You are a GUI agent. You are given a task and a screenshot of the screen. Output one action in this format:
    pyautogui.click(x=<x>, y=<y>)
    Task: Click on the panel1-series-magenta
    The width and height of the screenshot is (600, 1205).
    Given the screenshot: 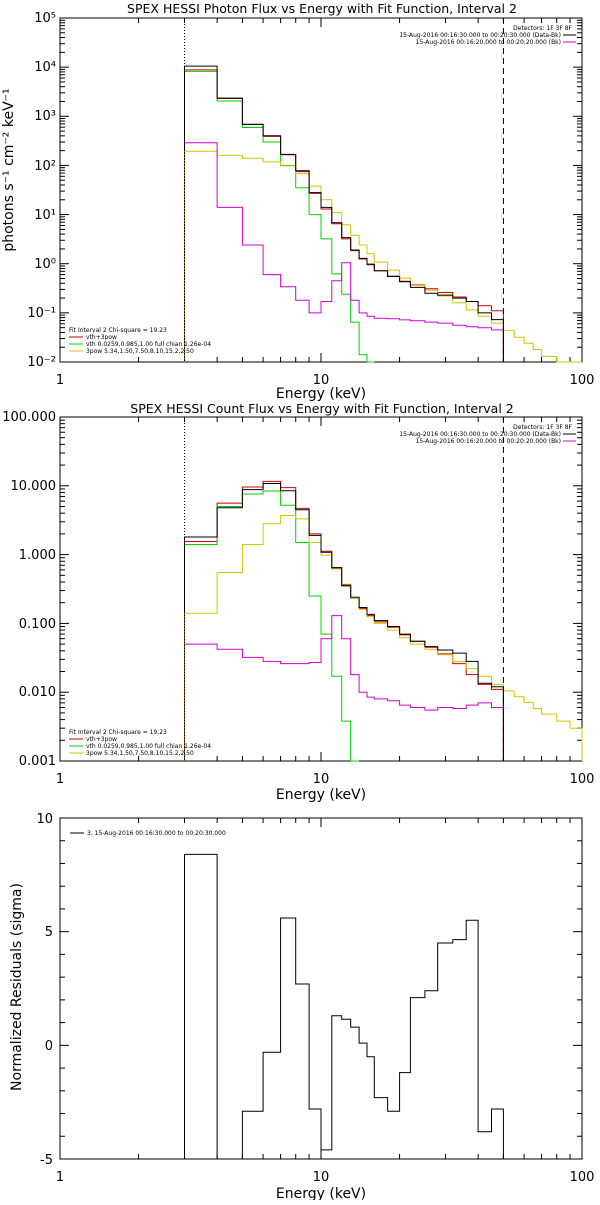 What is the action you would take?
    pyautogui.click(x=344, y=252)
    